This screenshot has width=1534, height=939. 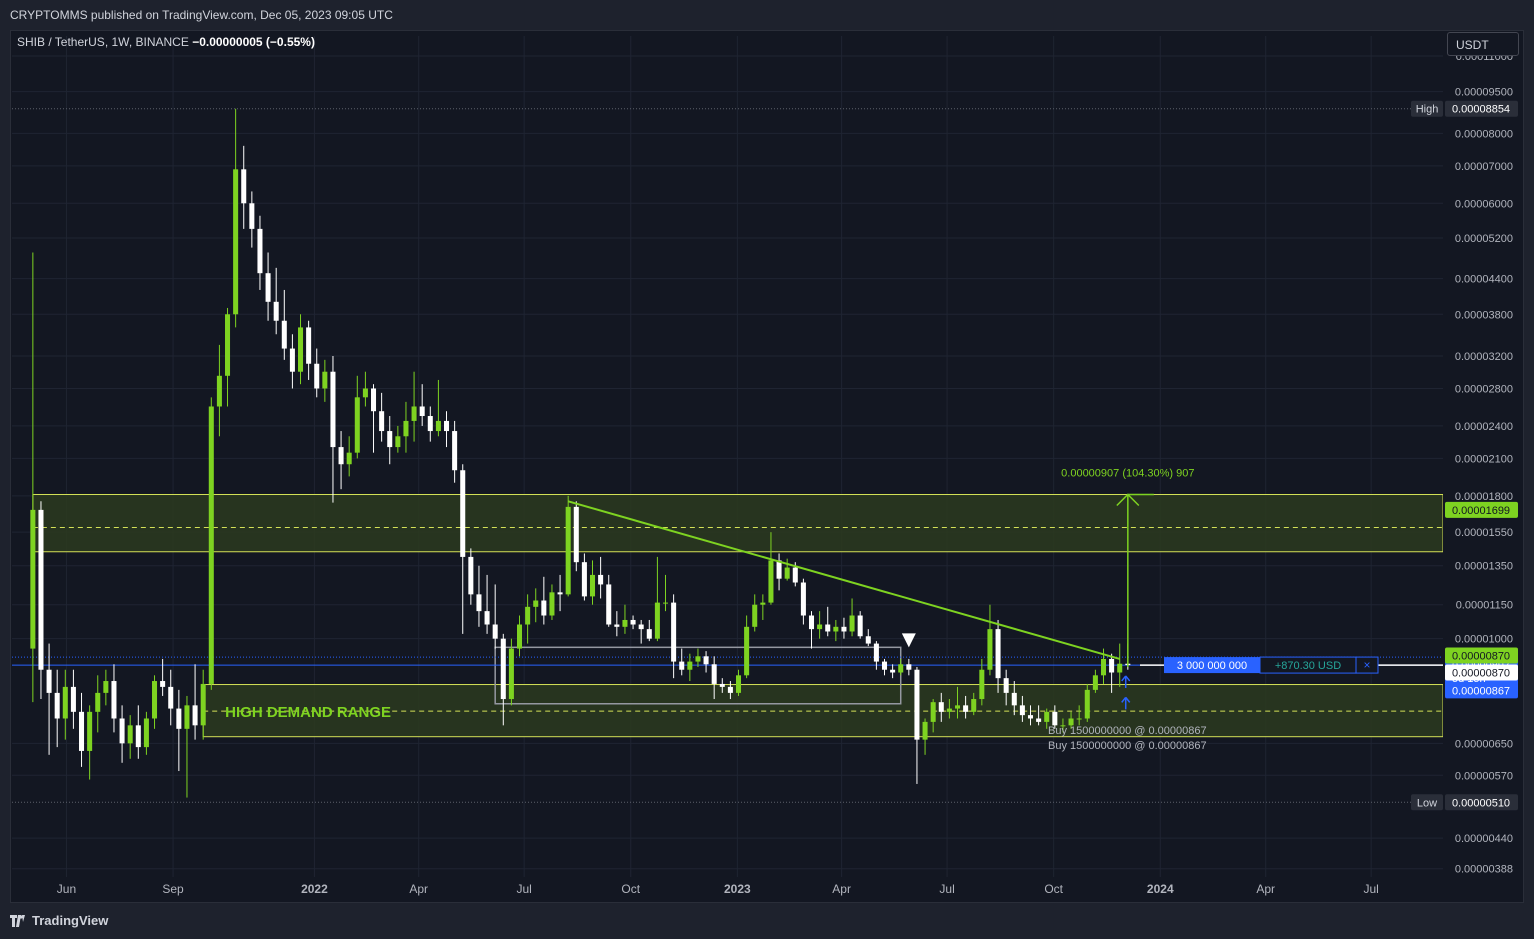 I want to click on currency-selector: USDT, so click(x=1483, y=44).